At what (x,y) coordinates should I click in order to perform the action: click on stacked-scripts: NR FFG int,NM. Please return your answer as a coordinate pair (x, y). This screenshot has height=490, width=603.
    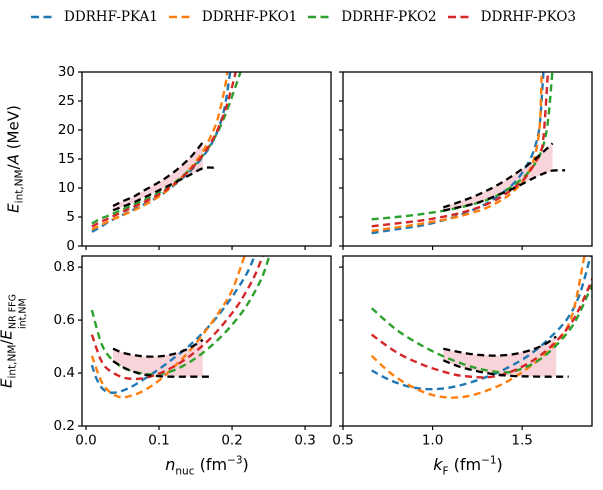
    Looking at the image, I should click on (18, 311).